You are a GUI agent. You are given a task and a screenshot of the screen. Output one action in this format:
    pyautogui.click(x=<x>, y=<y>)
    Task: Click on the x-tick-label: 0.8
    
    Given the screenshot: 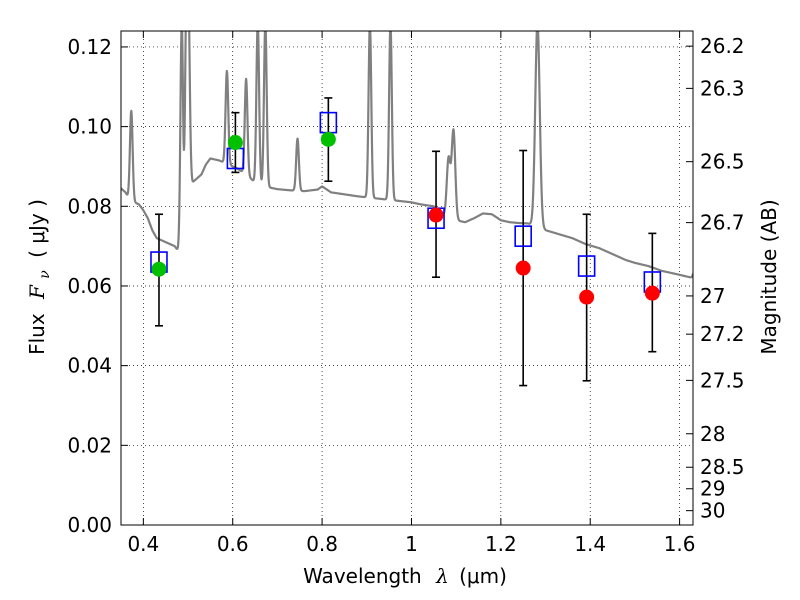 What is the action you would take?
    pyautogui.click(x=322, y=544)
    